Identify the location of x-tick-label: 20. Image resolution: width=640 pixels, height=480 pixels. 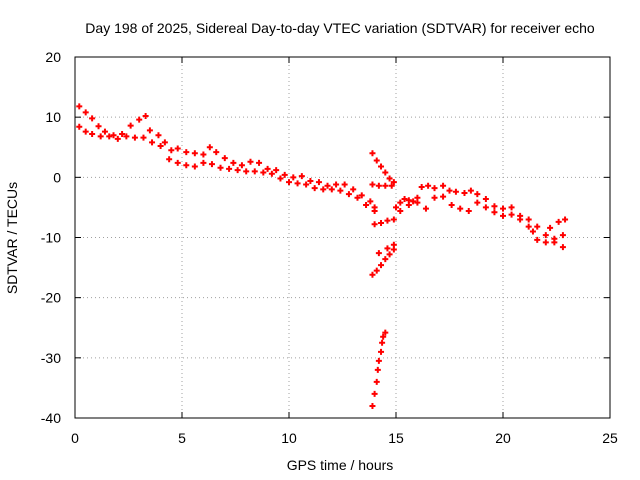
(503, 438).